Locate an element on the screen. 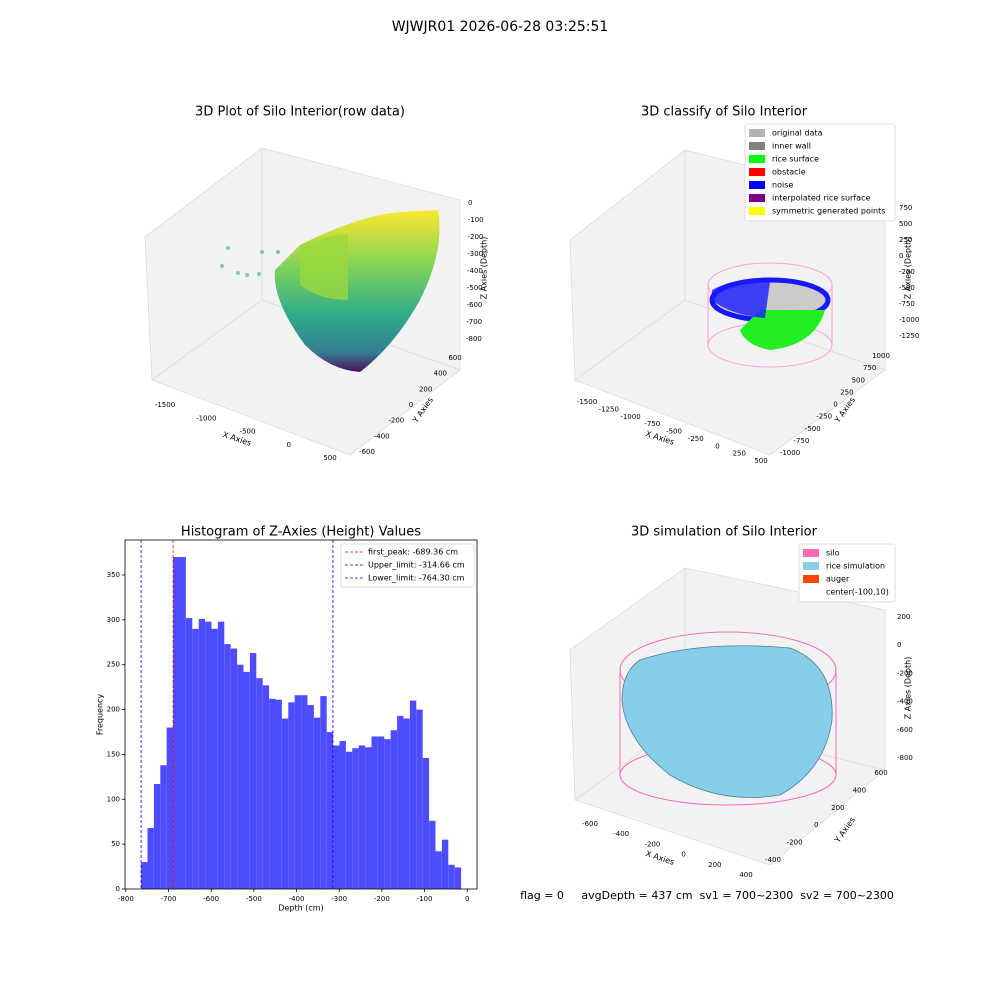 The height and width of the screenshot is (1000, 1000). y-tick-label: 250 is located at coordinates (113, 665).